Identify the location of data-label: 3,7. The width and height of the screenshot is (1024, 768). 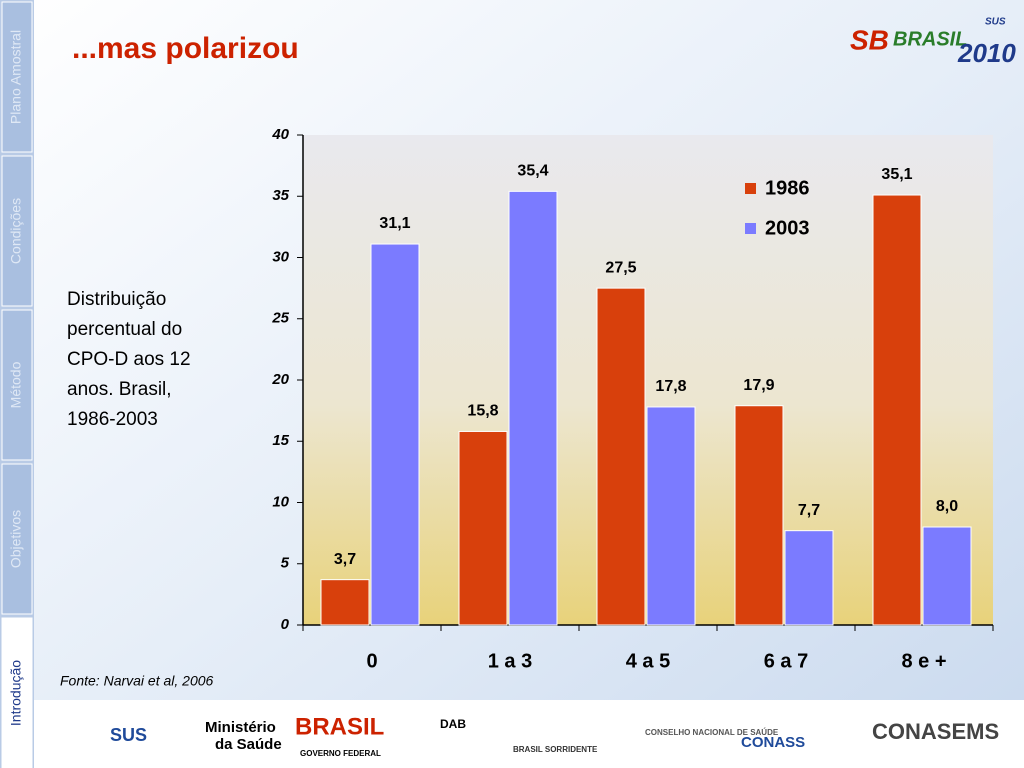
(345, 559).